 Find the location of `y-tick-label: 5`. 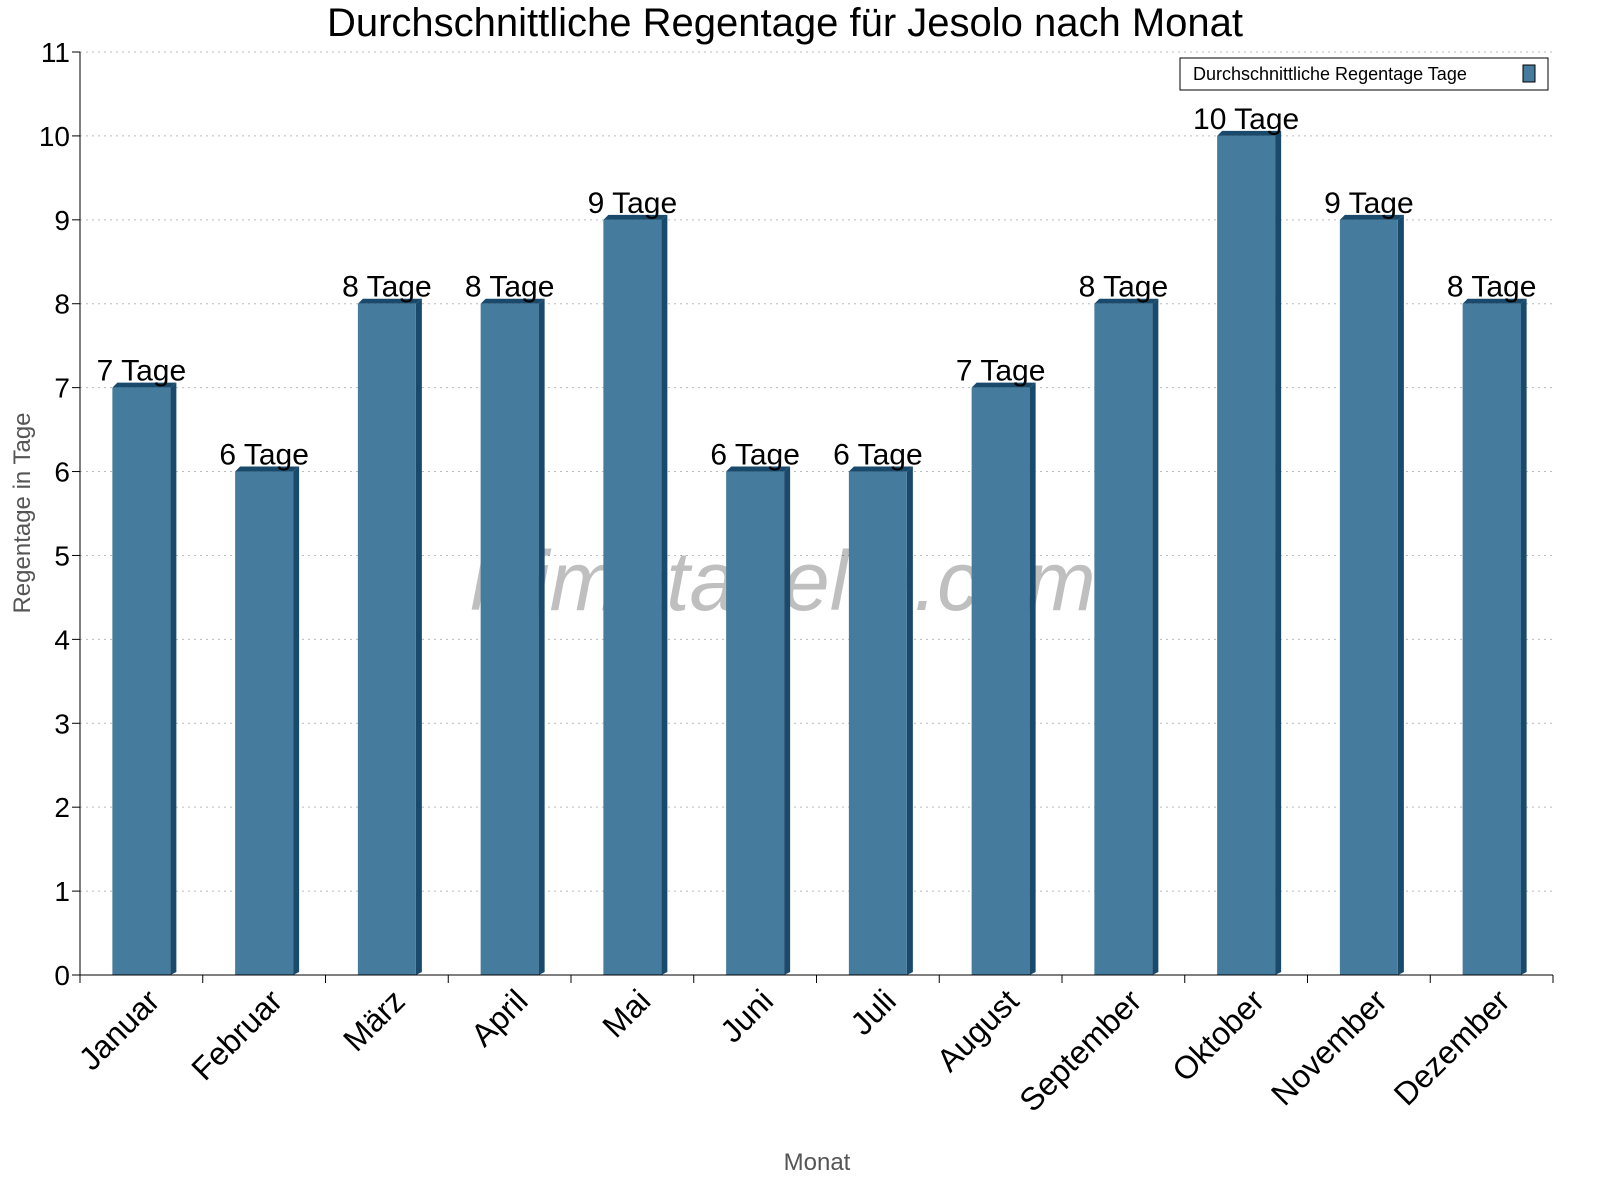

y-tick-label: 5 is located at coordinates (62, 555).